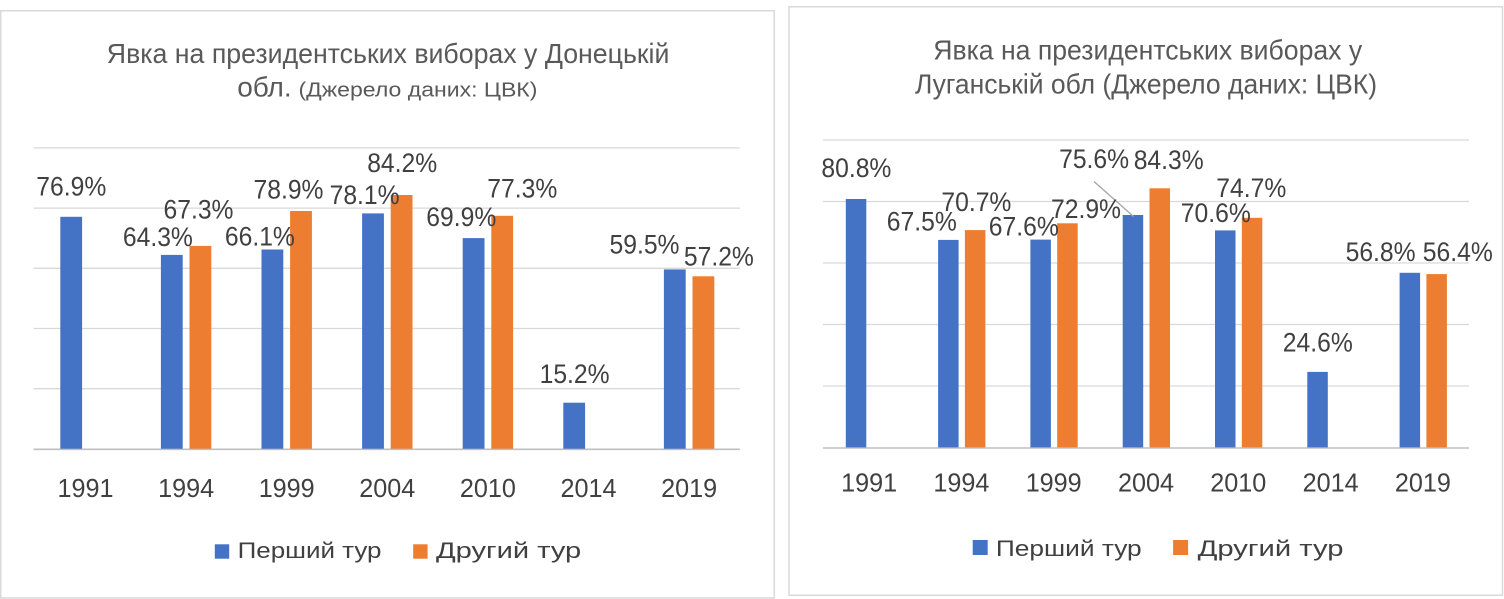  What do you see at coordinates (1216, 213) in the screenshot?
I see `svg-text: 70.6%` at bounding box center [1216, 213].